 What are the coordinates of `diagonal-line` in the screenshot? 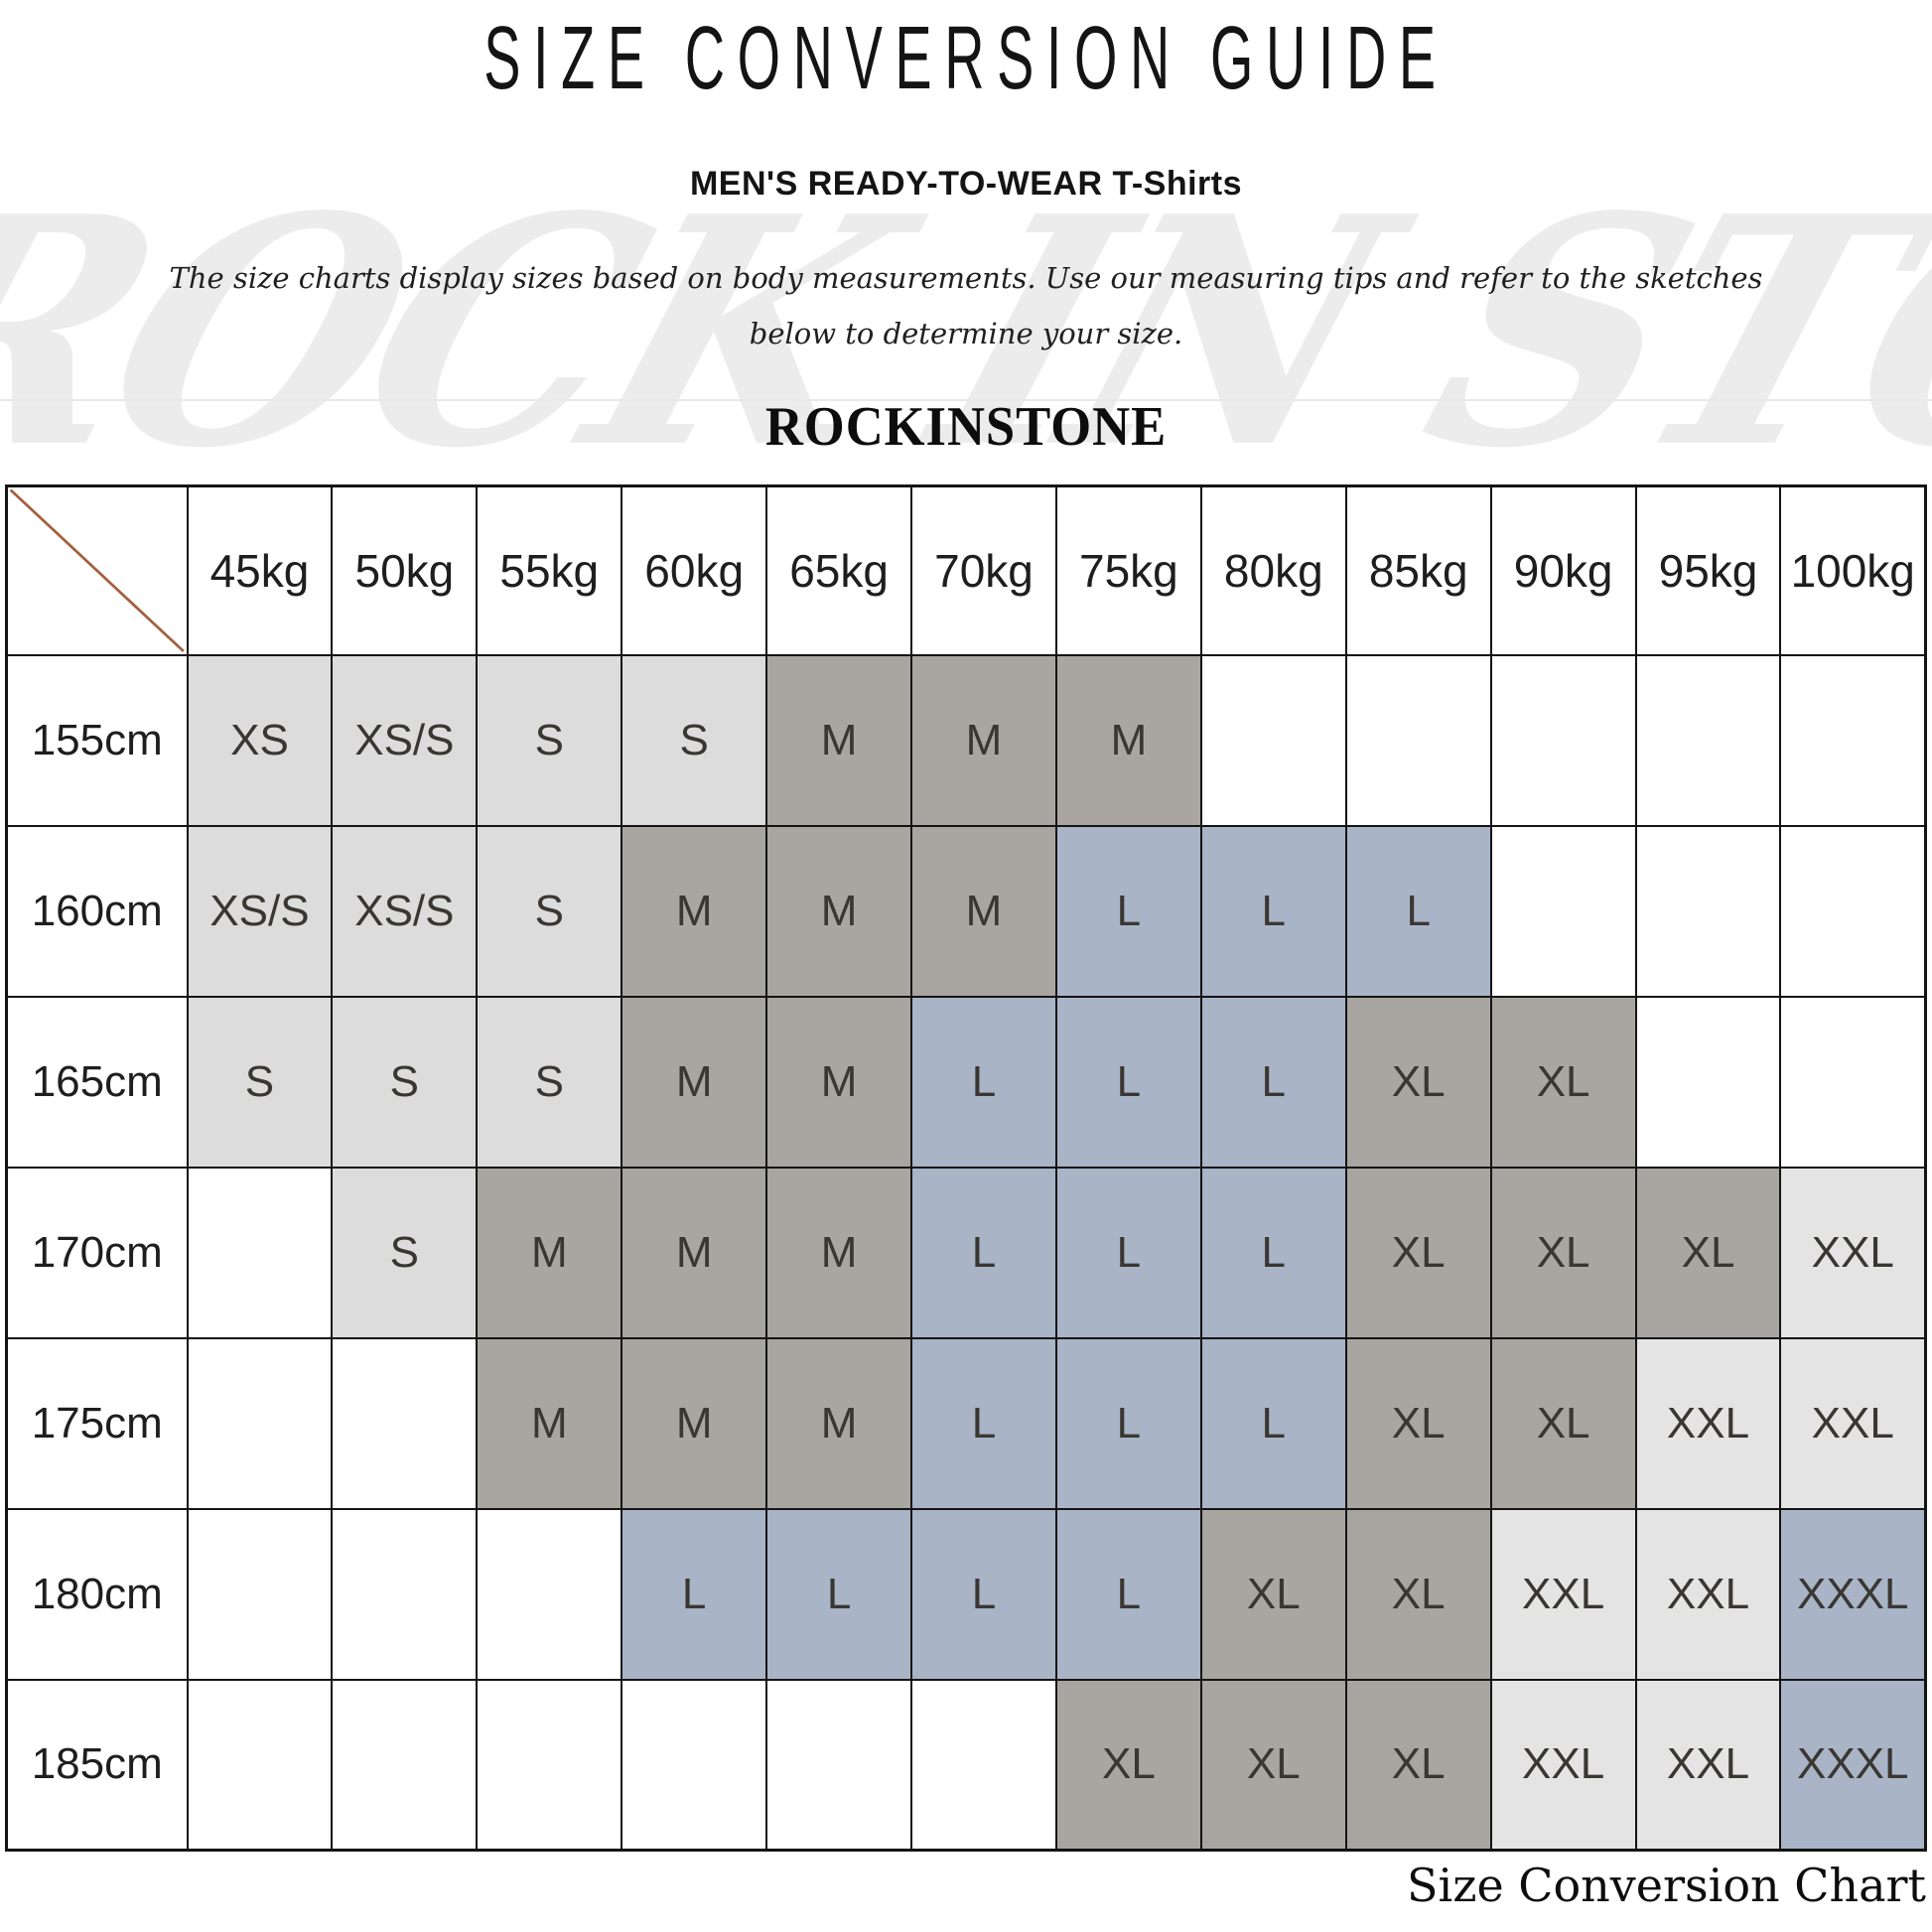 It's located at (97, 570).